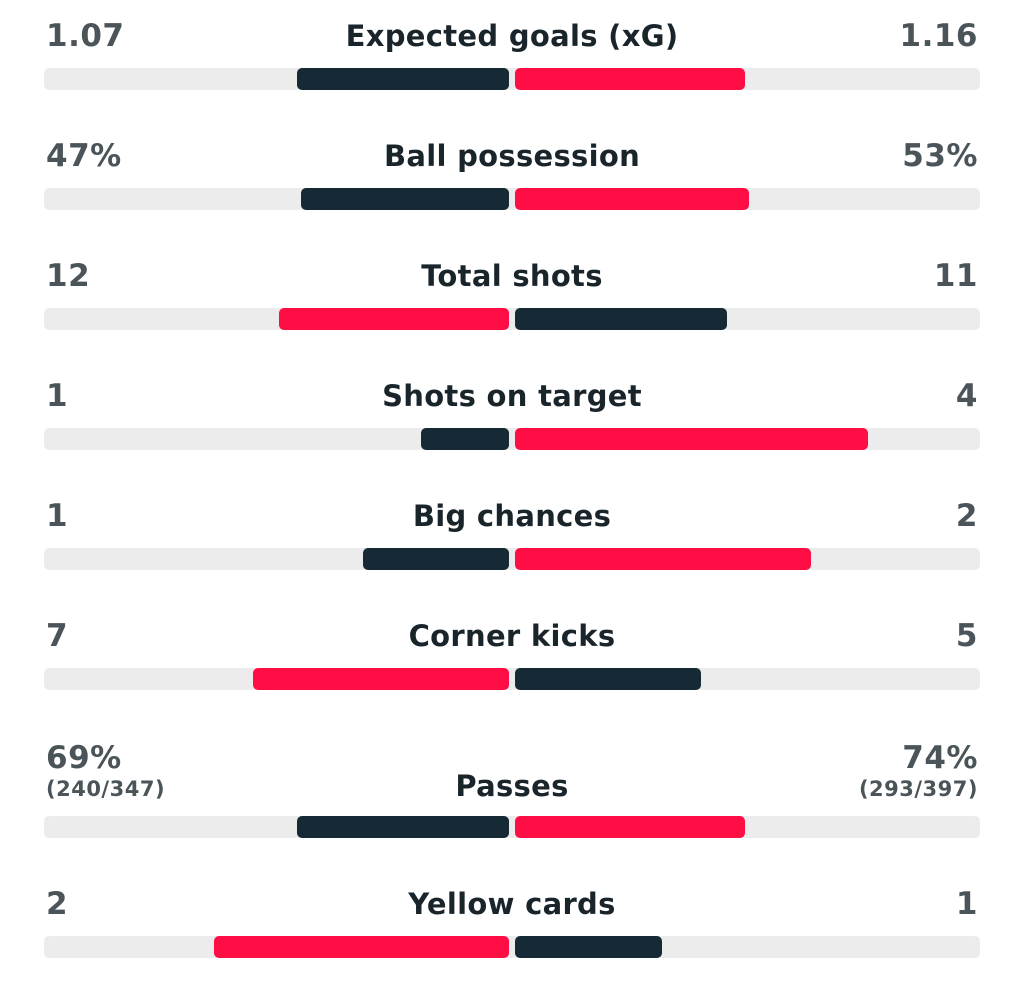 This screenshot has width=1024, height=984. I want to click on stat-label-line: 69% (240/347) Passes 74% (293/397), so click(512, 775).